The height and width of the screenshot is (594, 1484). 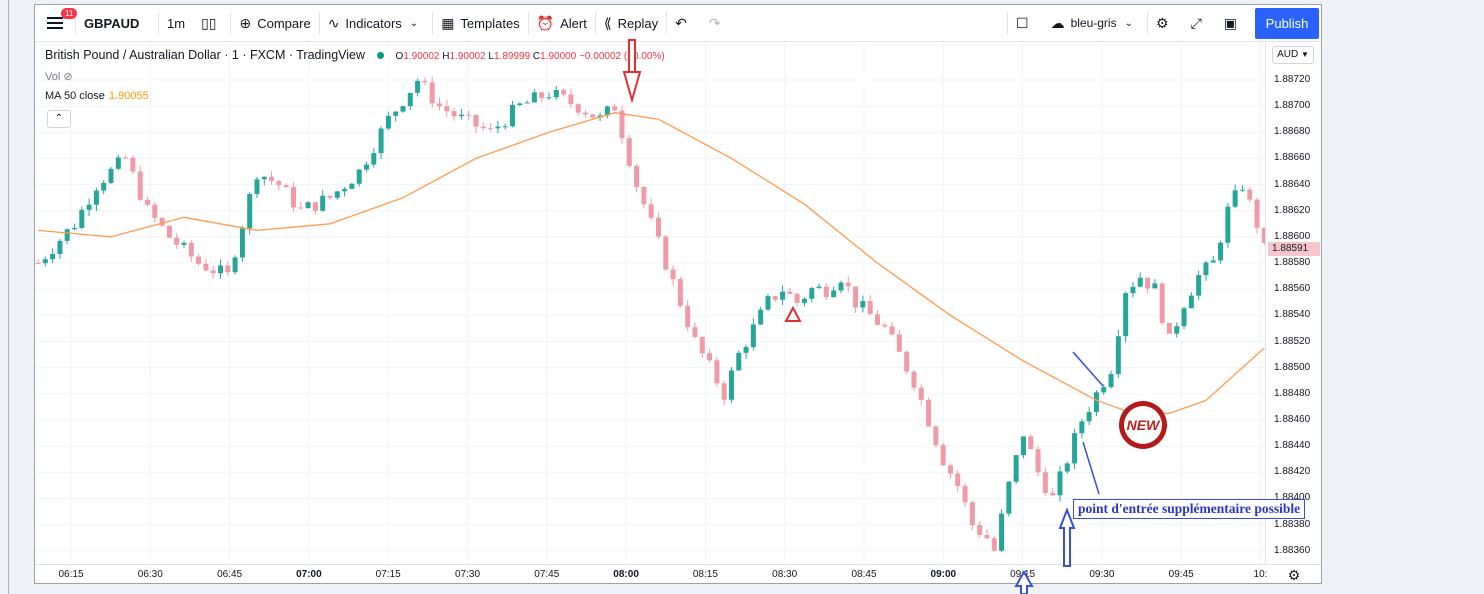 I want to click on open-label: O, so click(x=399, y=56).